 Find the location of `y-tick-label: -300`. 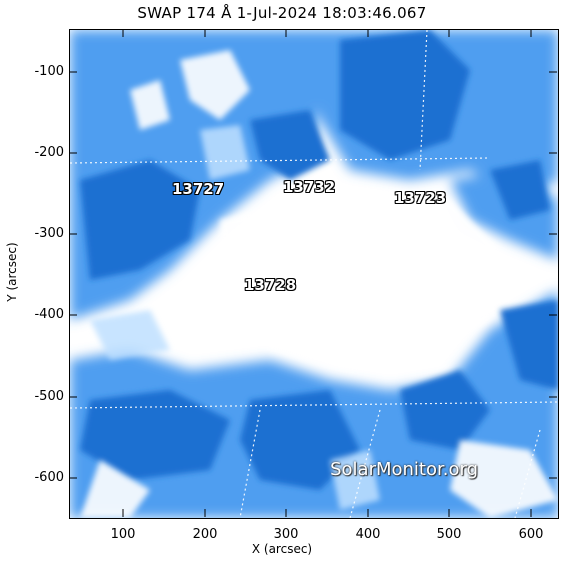

y-tick-label: -300 is located at coordinates (49, 233).